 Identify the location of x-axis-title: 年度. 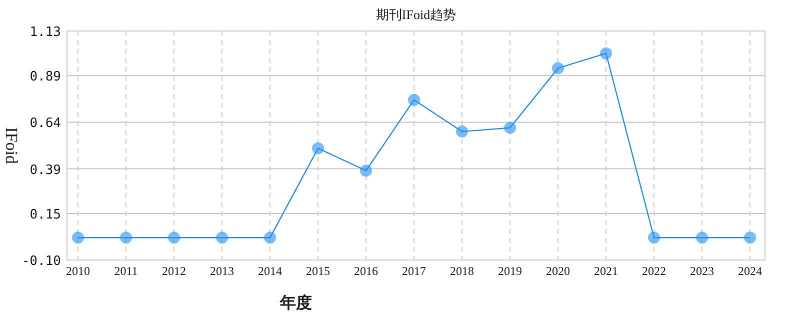
(295, 302).